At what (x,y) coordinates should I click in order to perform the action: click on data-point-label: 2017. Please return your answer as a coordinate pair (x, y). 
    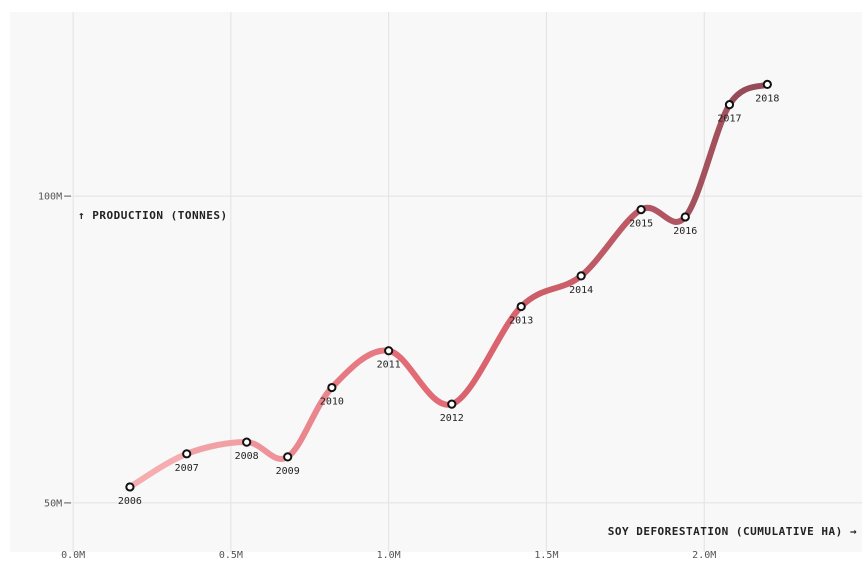
    Looking at the image, I should click on (729, 119).